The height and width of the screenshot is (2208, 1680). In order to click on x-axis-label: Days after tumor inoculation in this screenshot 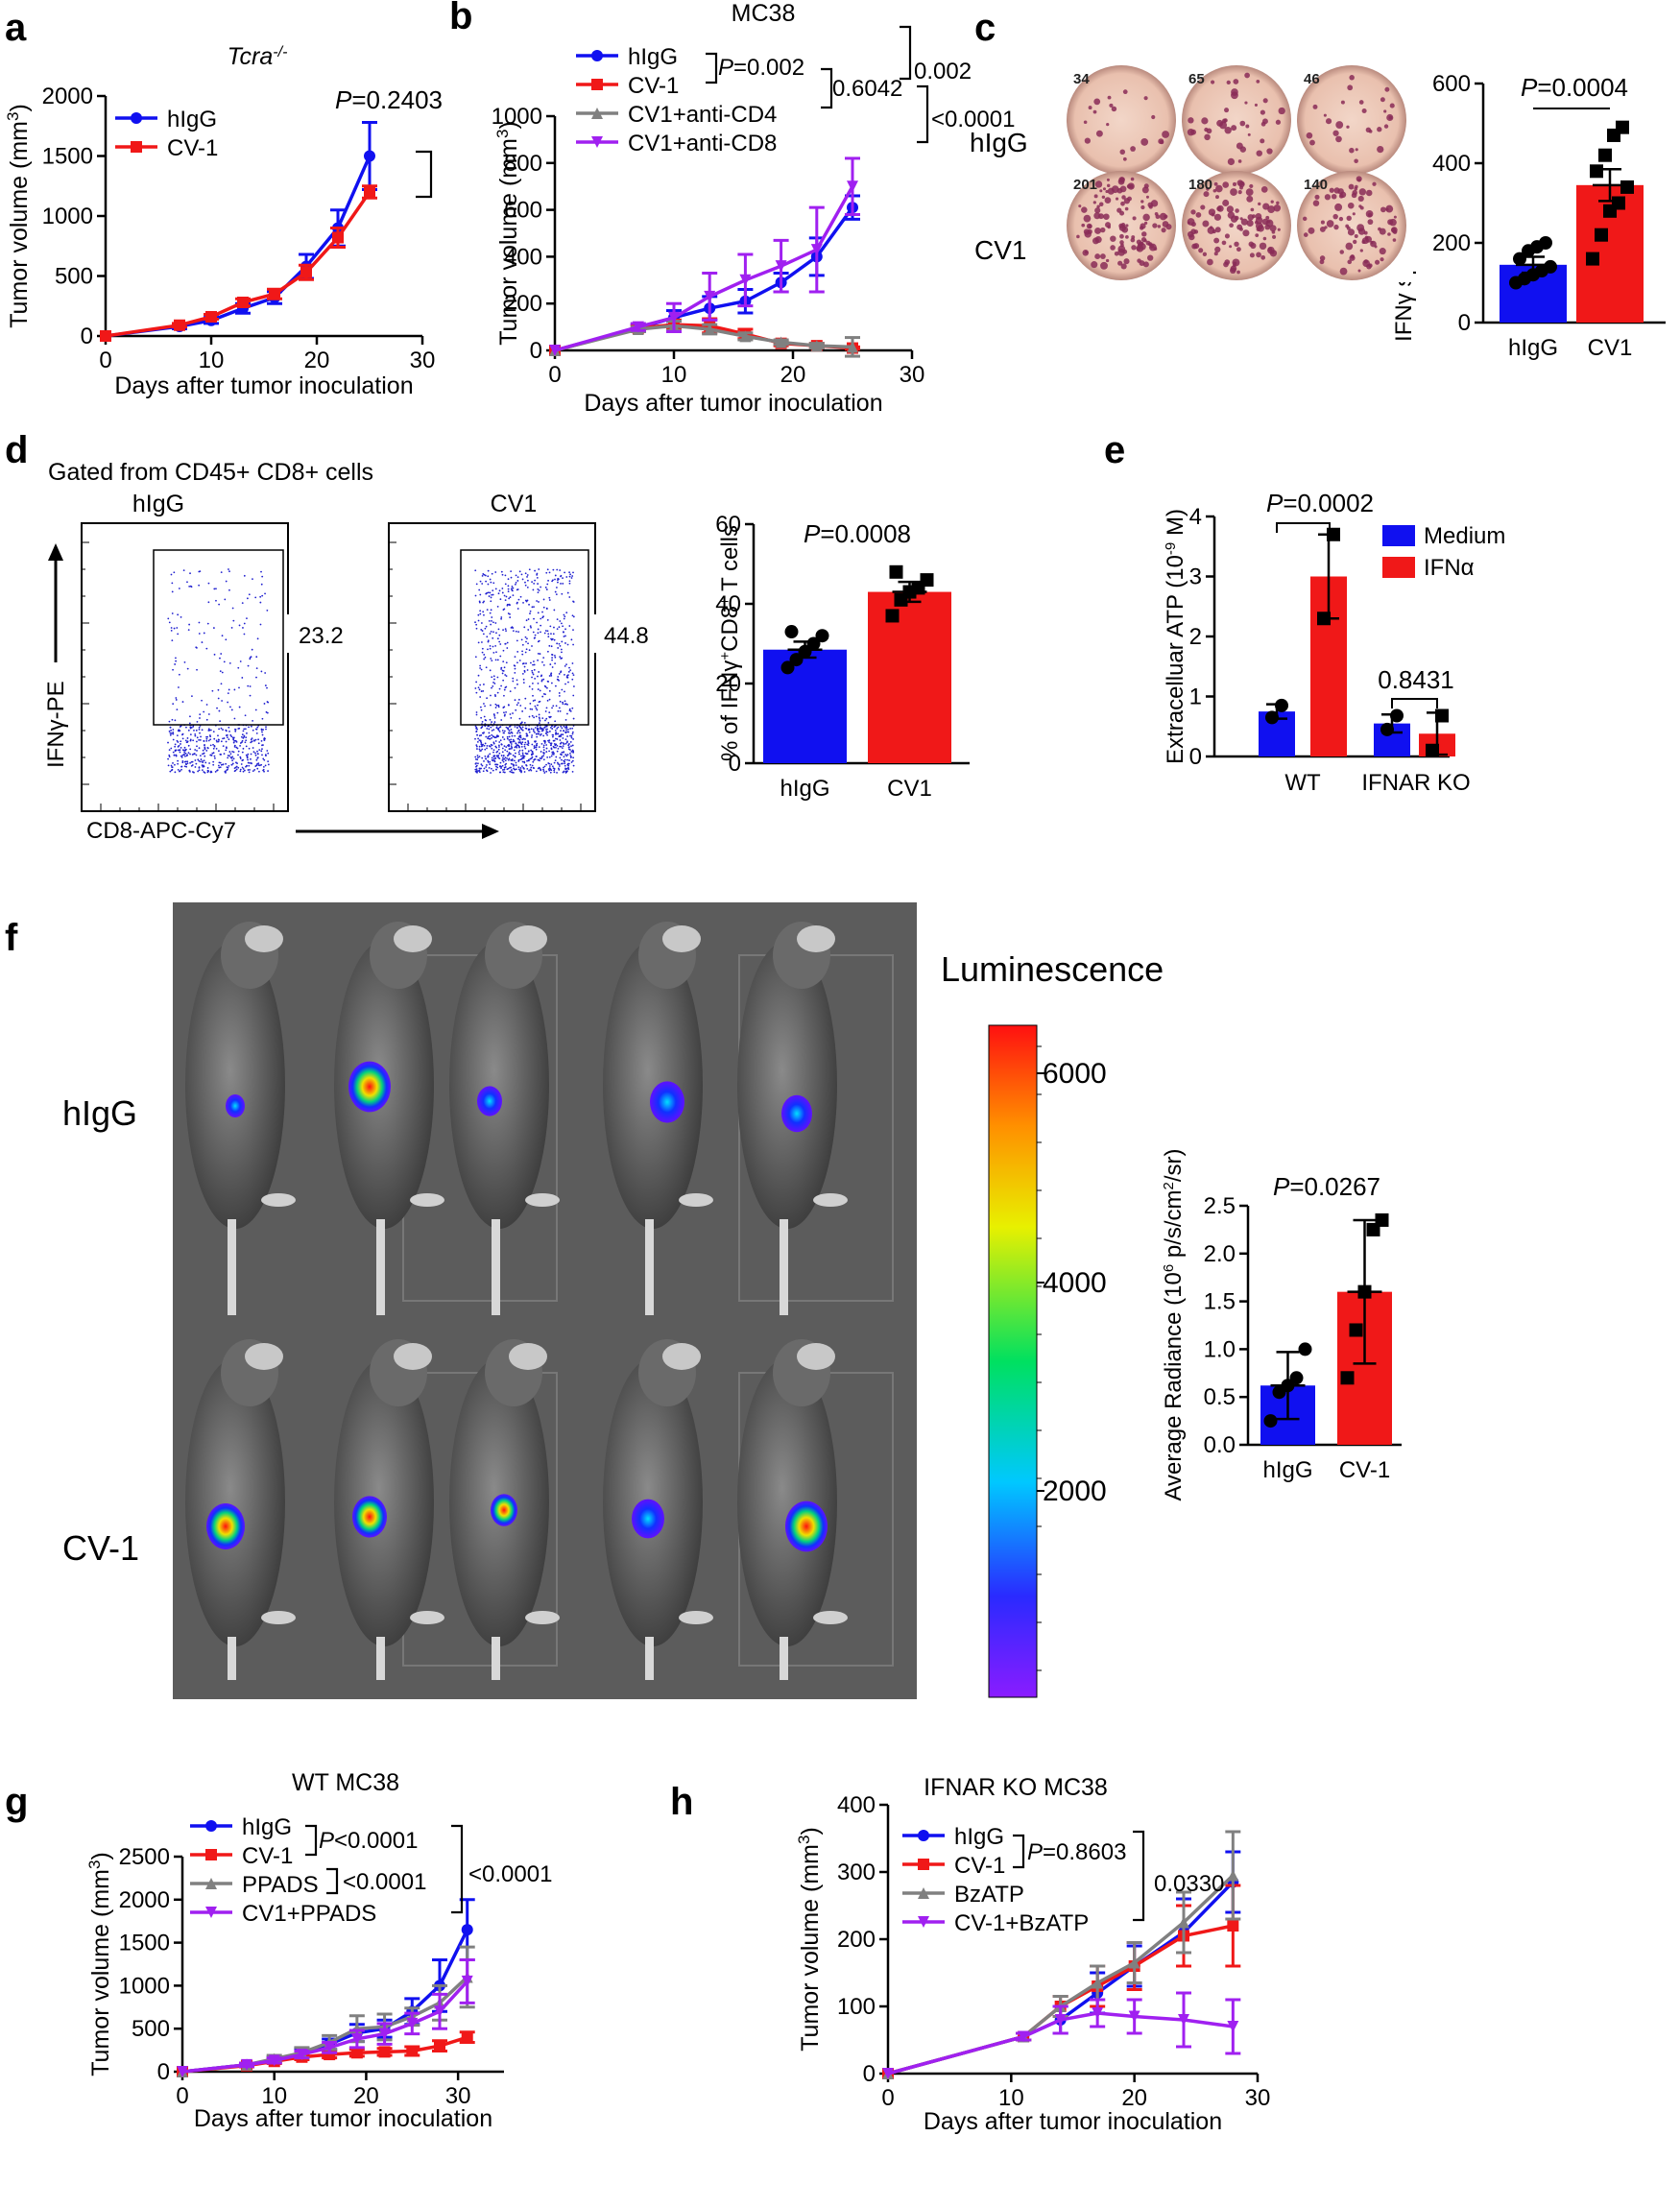, I will do `click(1073, 2121)`.